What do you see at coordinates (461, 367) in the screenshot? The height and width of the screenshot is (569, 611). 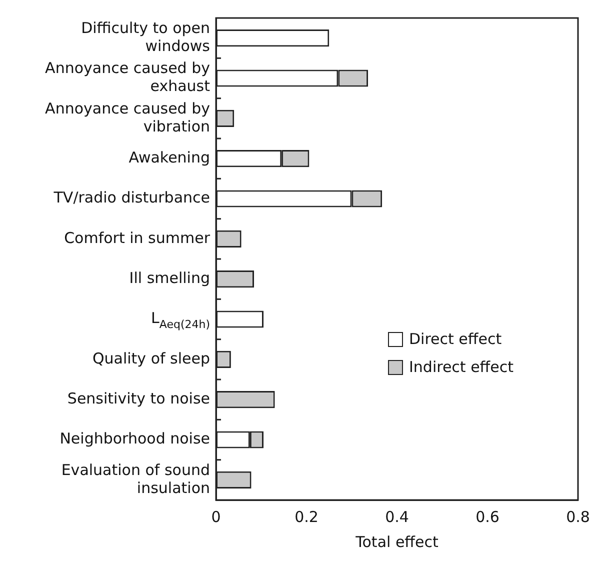 I see `legend-label: Indirect effect` at bounding box center [461, 367].